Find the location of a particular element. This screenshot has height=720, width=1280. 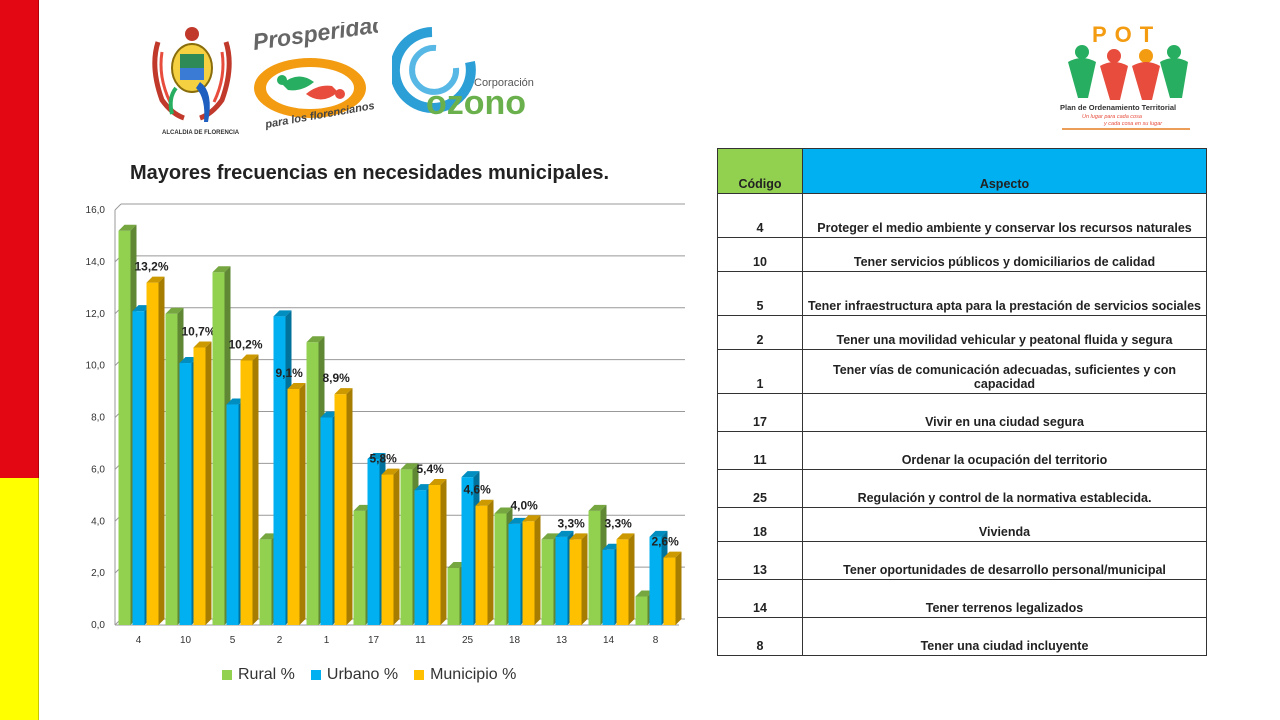

x-tick-label: 1 is located at coordinates (327, 640).